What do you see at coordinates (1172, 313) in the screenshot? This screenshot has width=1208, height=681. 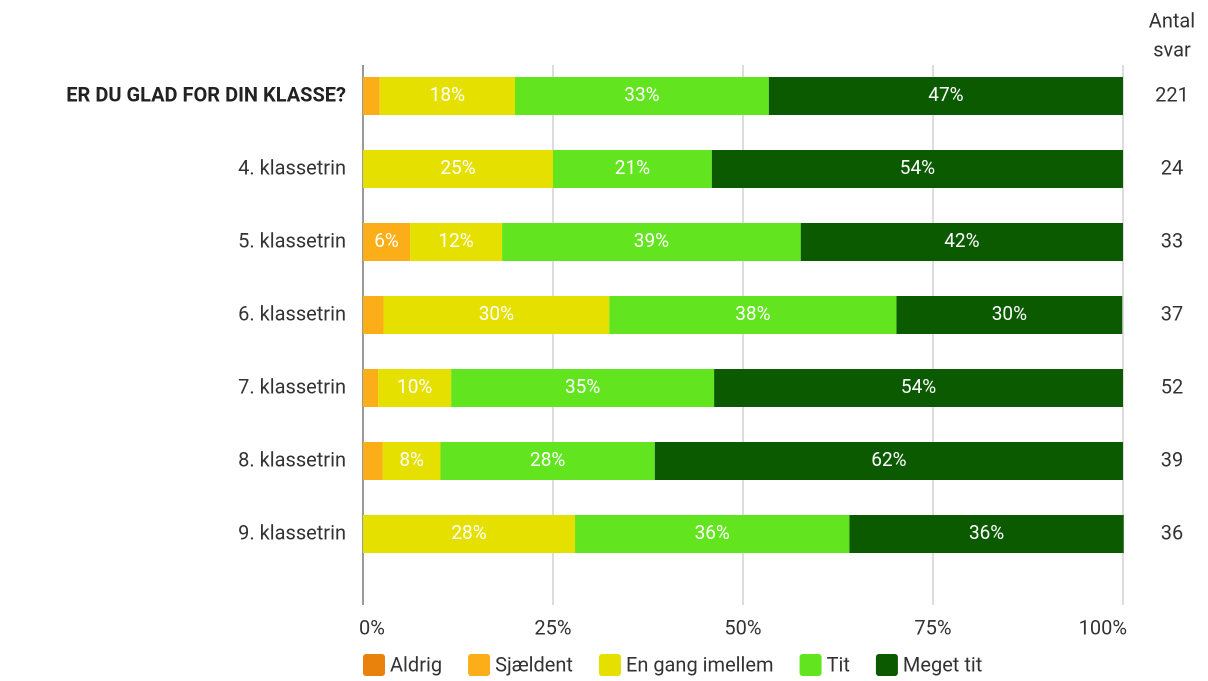 I see `count-label: 37` at bounding box center [1172, 313].